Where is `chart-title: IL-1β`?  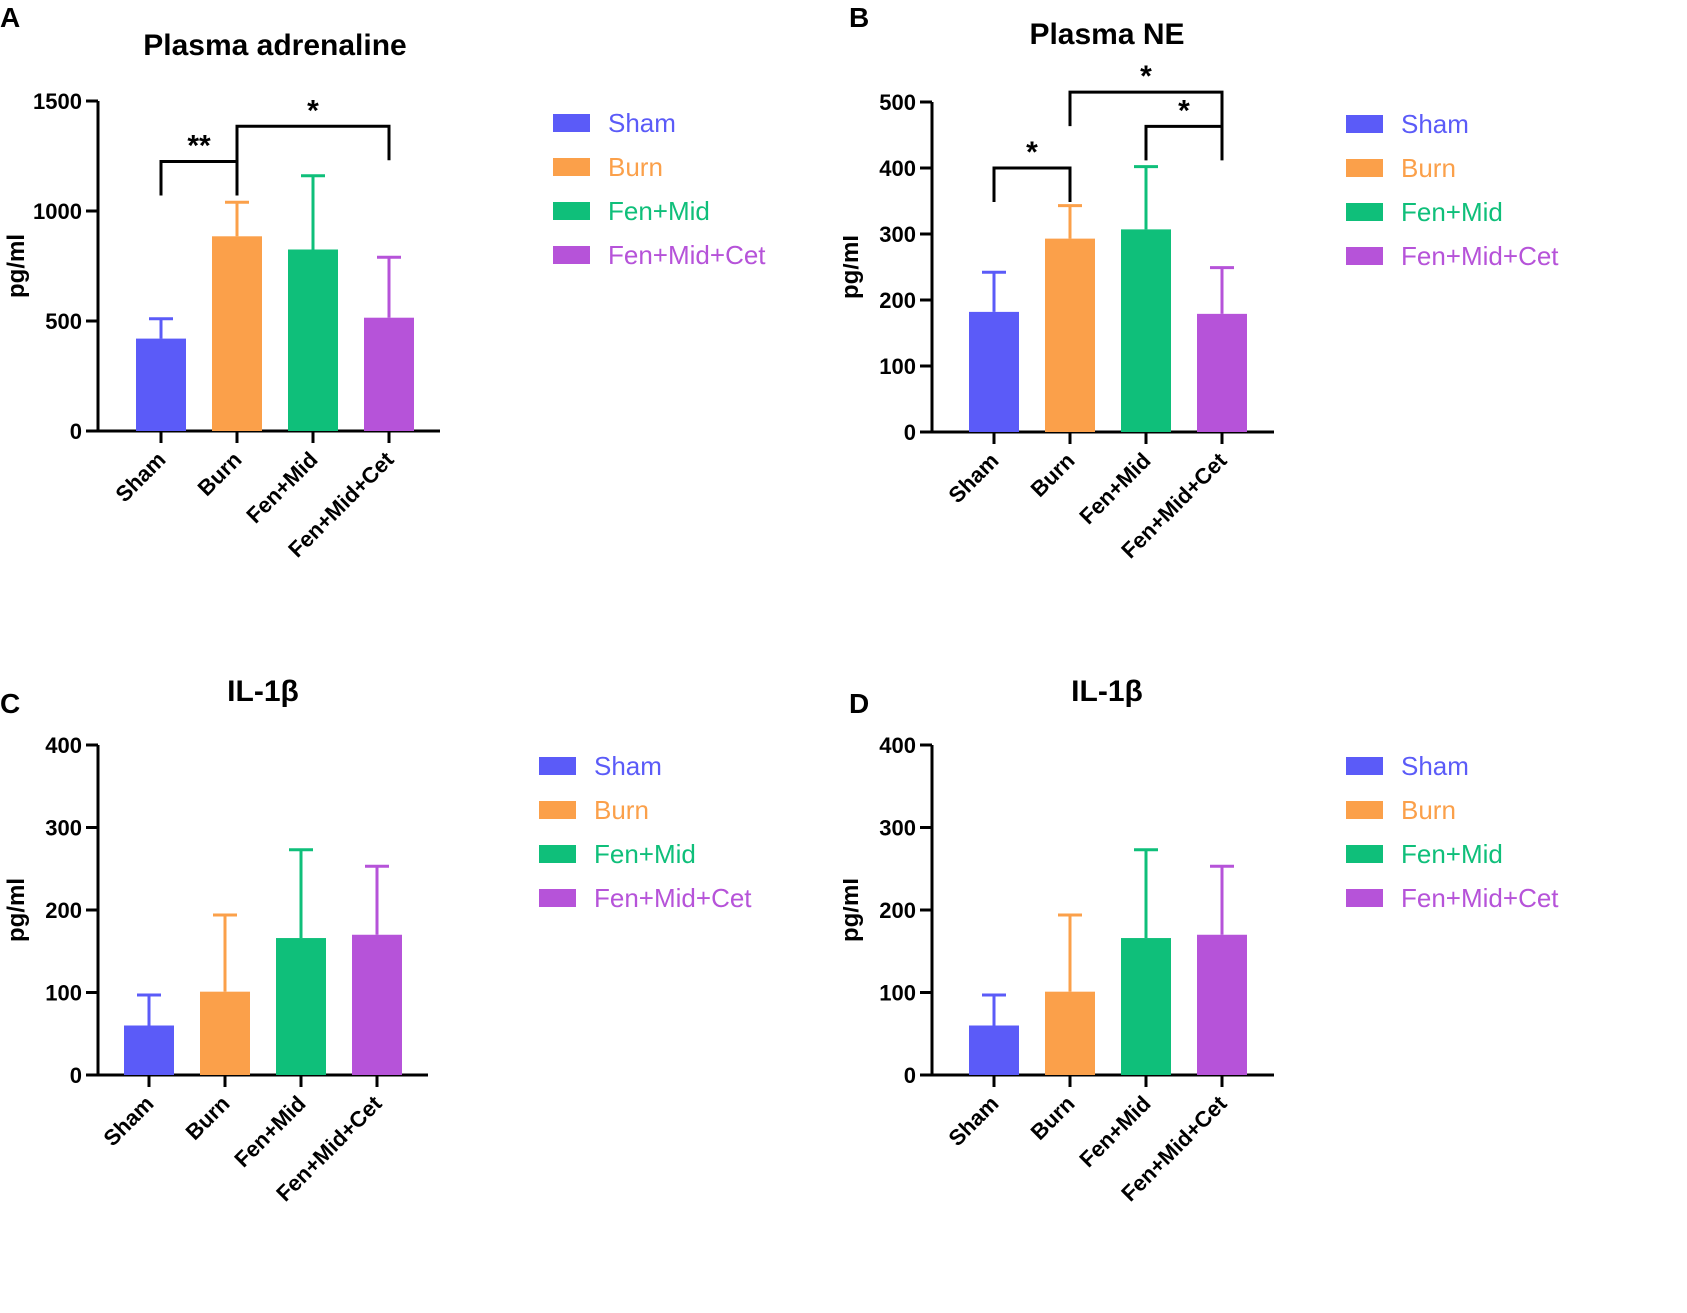
chart-title: IL-1β is located at coordinates (263, 691).